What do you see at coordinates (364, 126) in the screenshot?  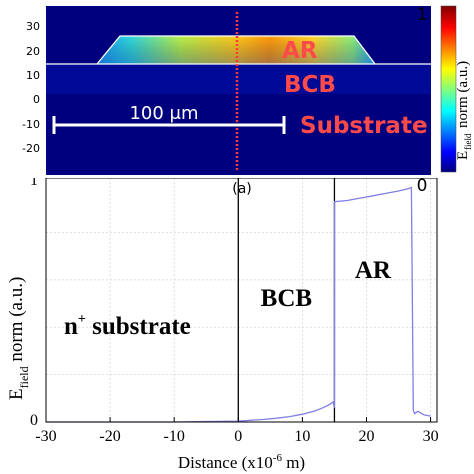 I see `substrate-label: Substrate` at bounding box center [364, 126].